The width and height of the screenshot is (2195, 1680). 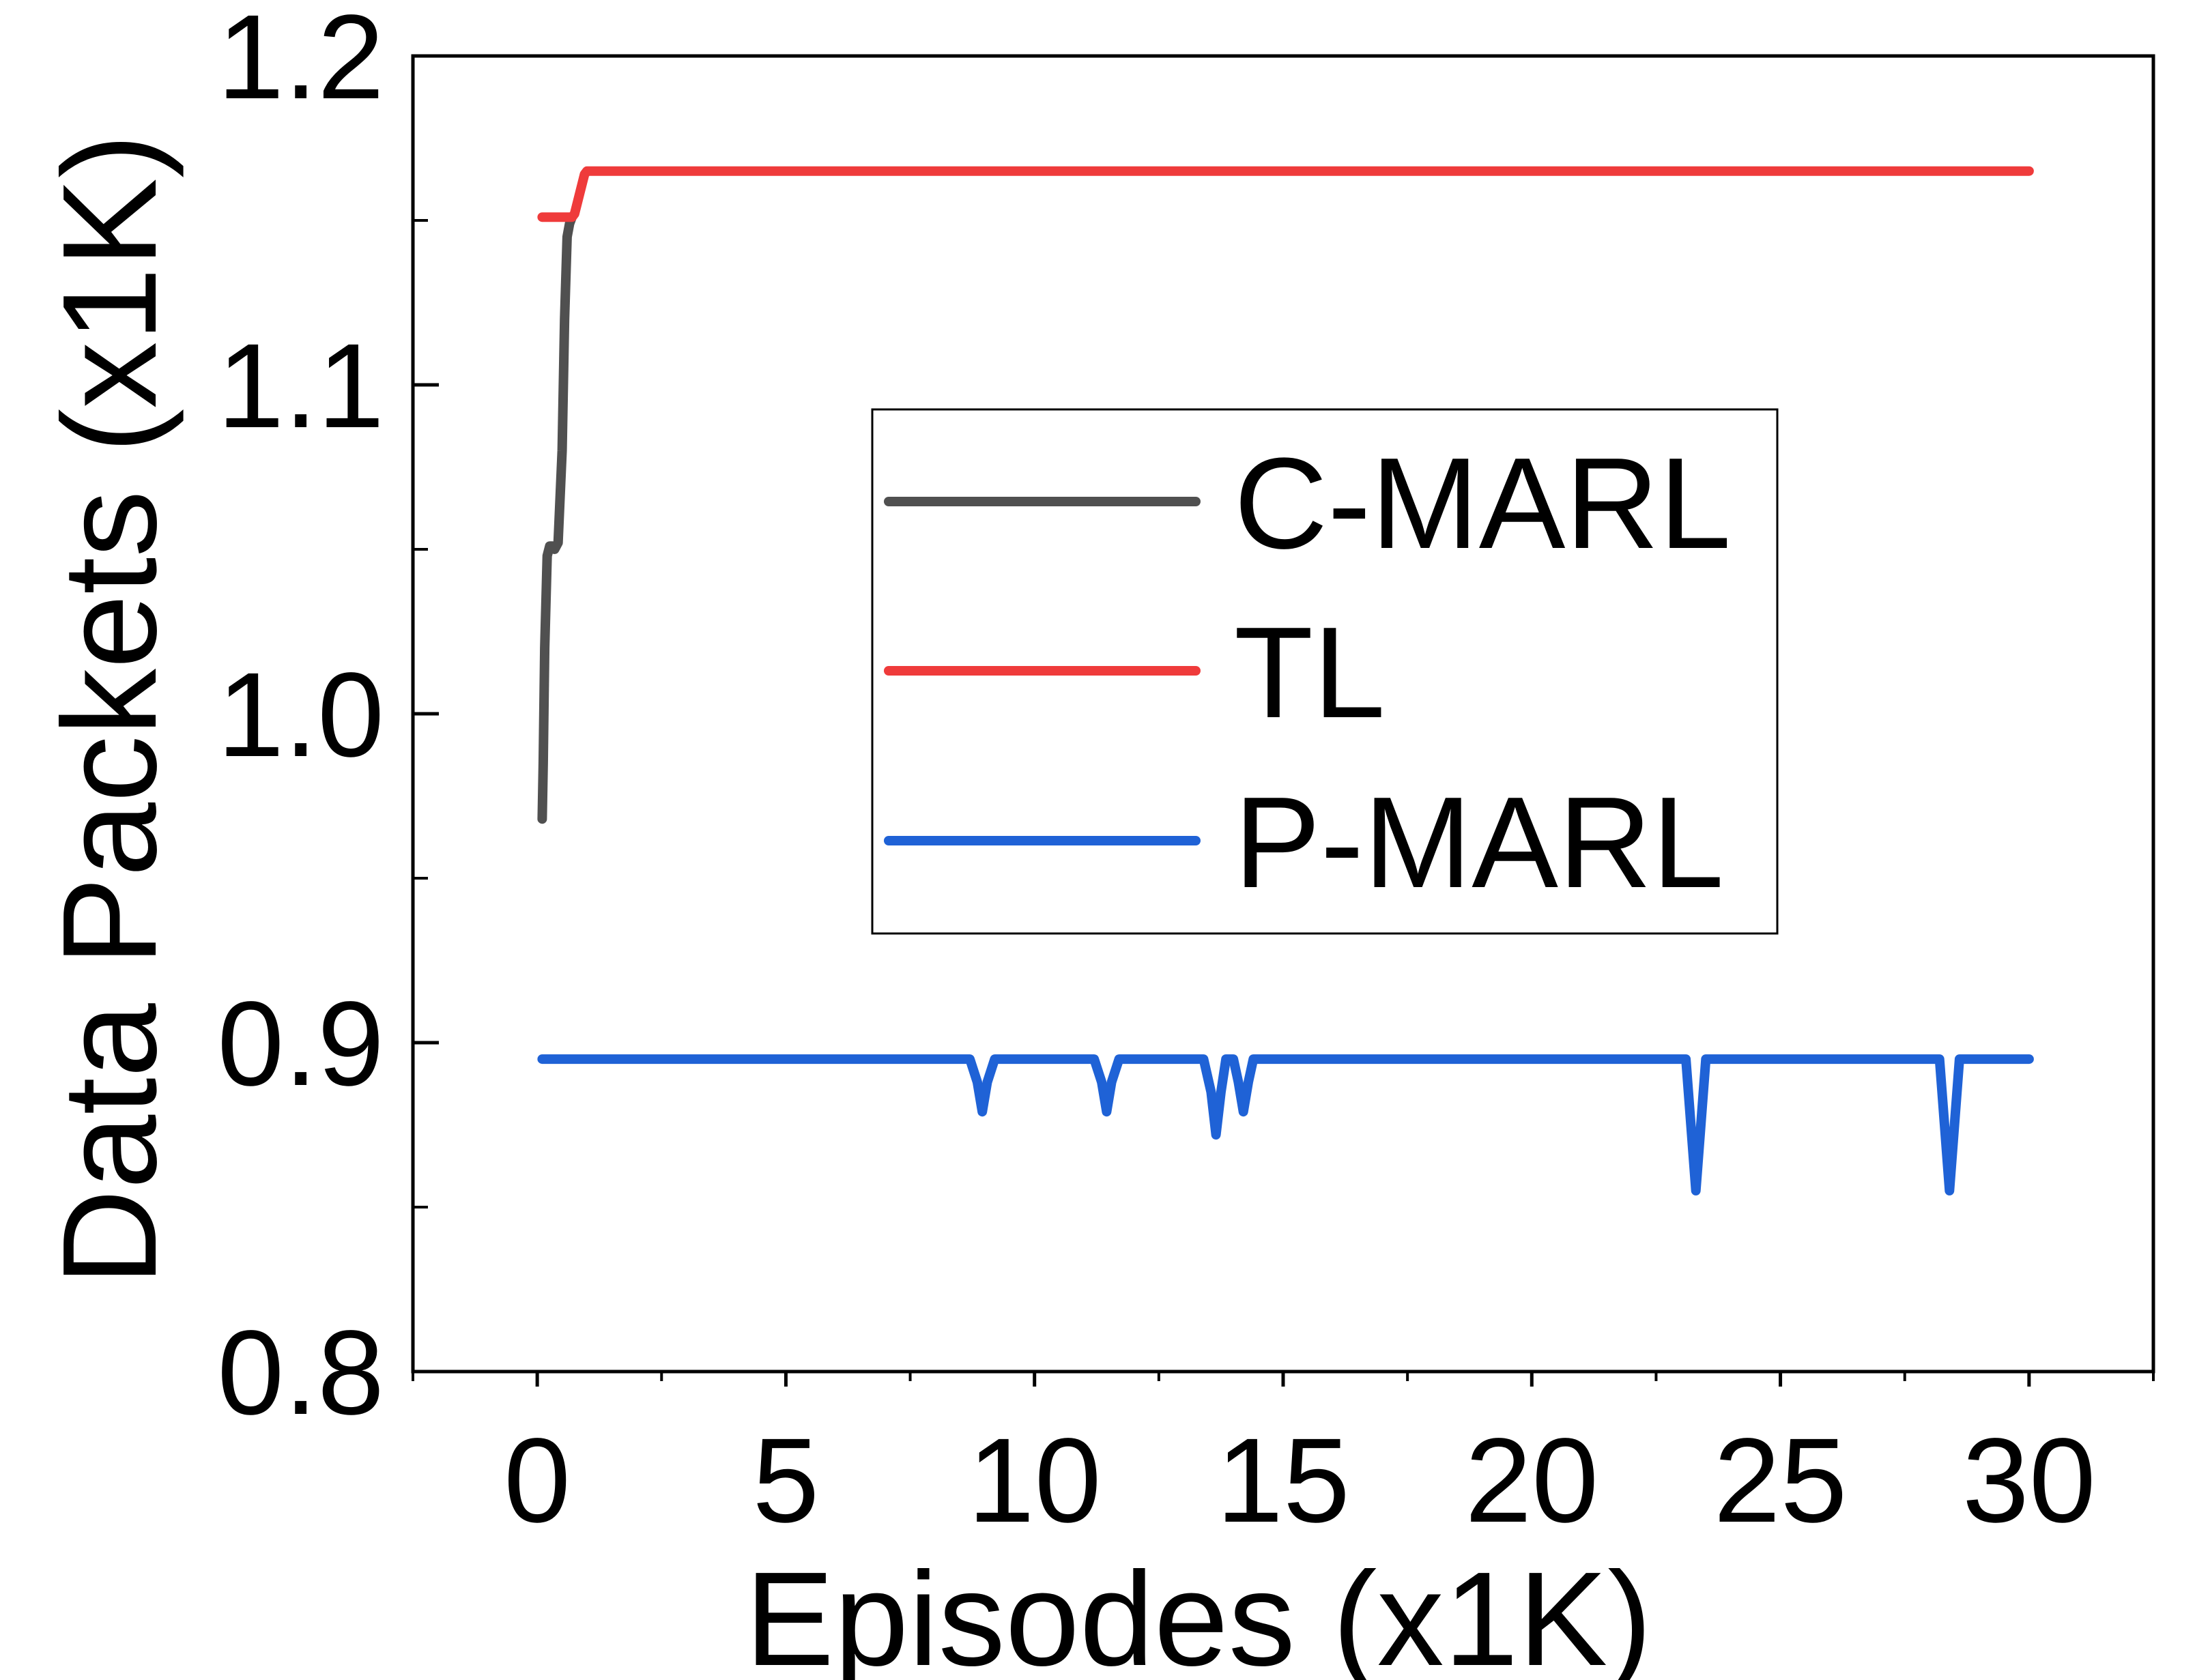 I want to click on y-tick-label: 1.2, so click(x=300, y=62).